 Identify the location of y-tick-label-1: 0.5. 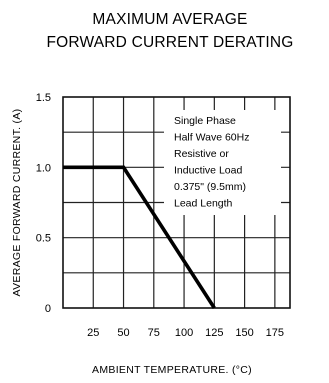
(43, 239).